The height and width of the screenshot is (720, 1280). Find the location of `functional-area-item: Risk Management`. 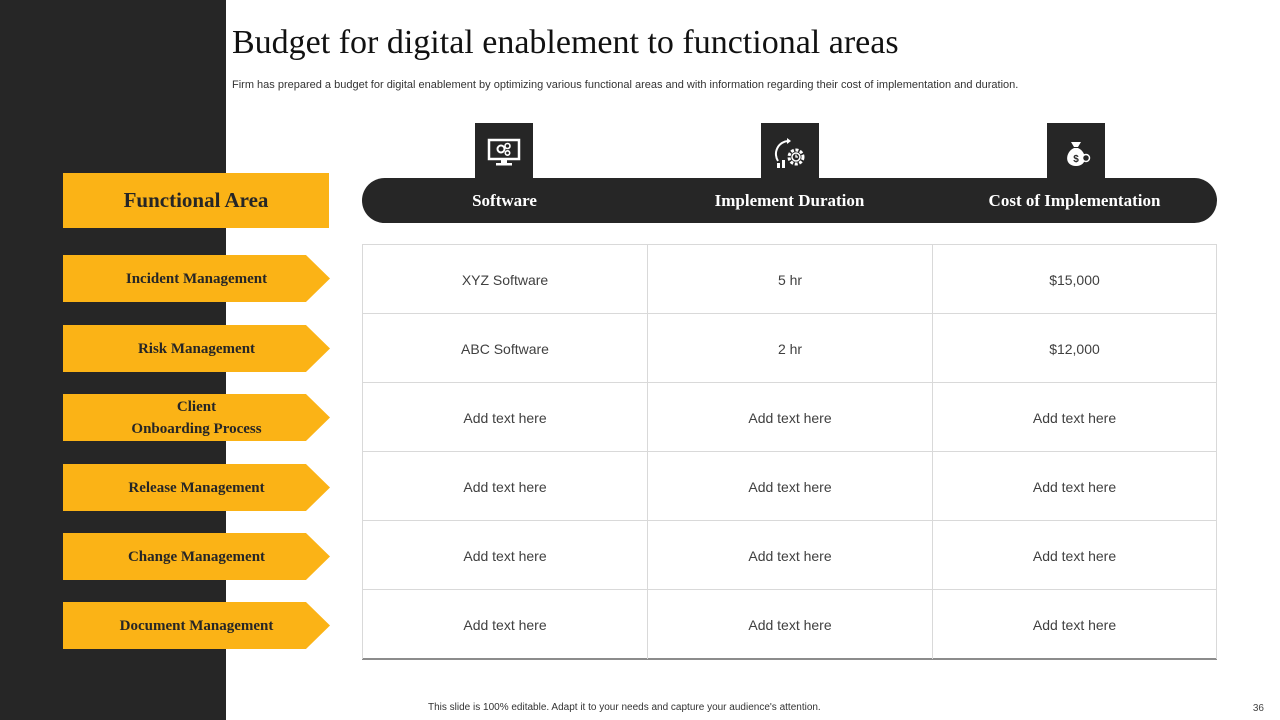

functional-area-item: Risk Management is located at coordinates (196, 348).